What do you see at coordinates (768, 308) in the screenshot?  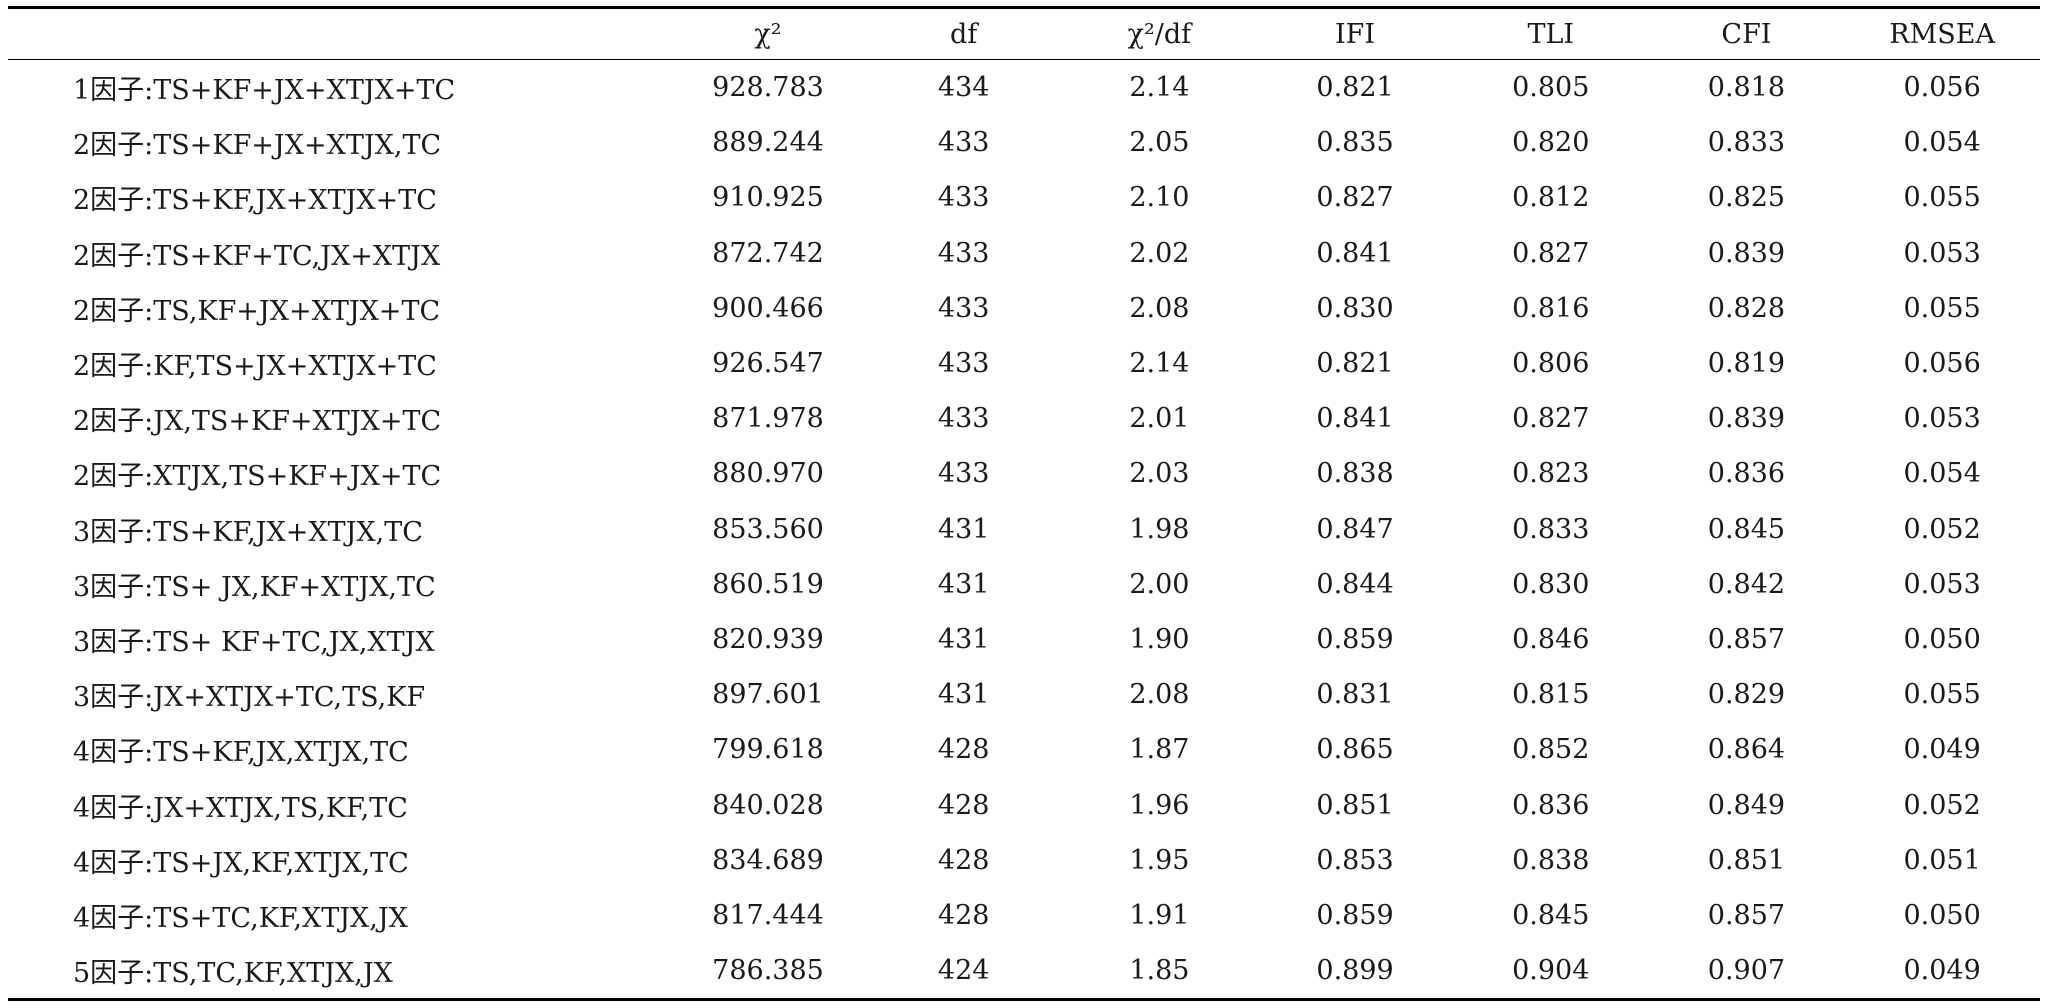 I see `chi-square-cell: 900.466` at bounding box center [768, 308].